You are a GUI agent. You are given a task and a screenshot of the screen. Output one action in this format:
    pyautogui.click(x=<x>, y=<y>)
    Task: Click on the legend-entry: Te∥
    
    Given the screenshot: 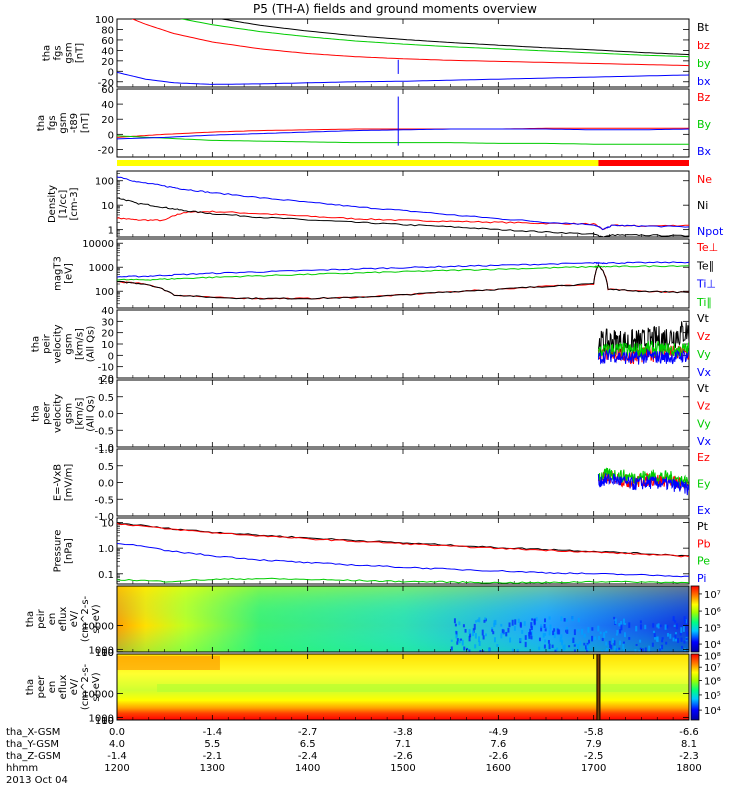 What is the action you would take?
    pyautogui.click(x=705, y=265)
    